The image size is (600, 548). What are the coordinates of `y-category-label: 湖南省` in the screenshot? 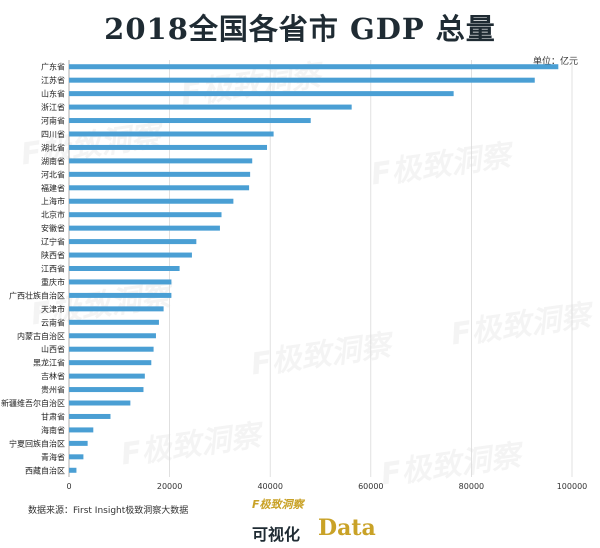 It's located at (53, 161).